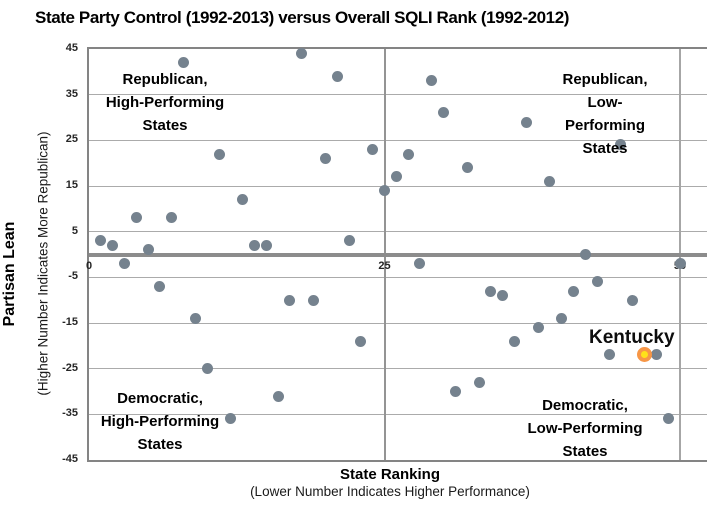  What do you see at coordinates (71, 139) in the screenshot?
I see `y-tick-label: 25` at bounding box center [71, 139].